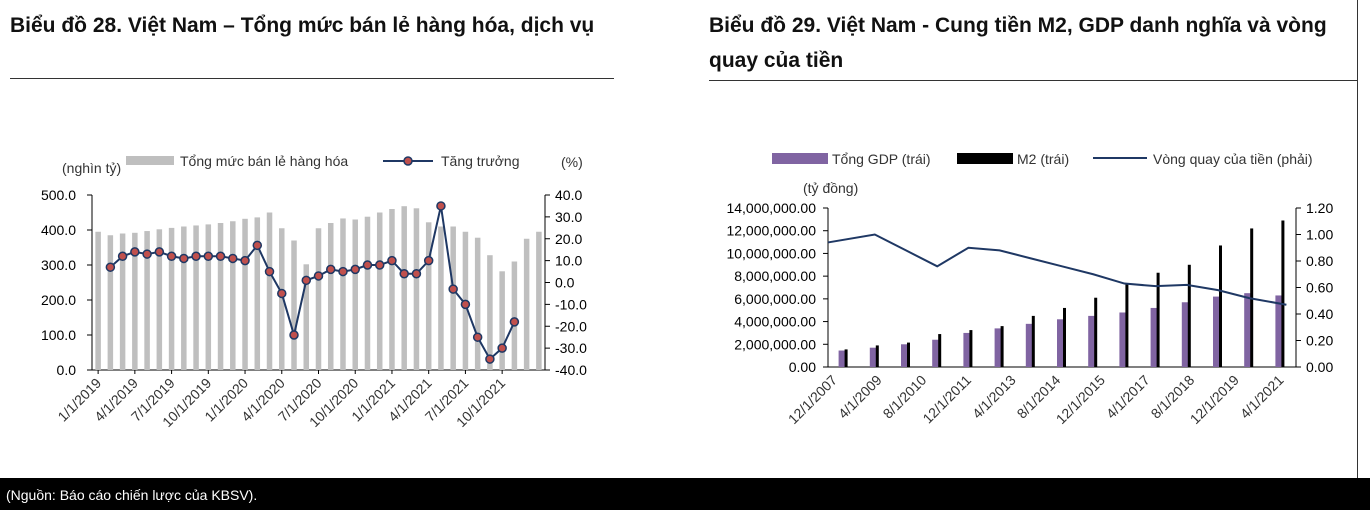 The image size is (1370, 510). Describe the element at coordinates (802, 367) in the screenshot. I see `left-y-tick-label: 0.00` at that location.